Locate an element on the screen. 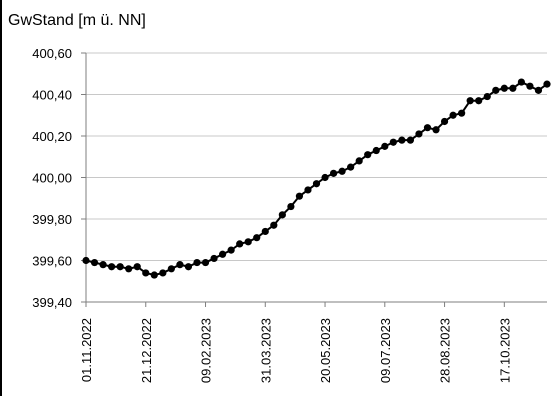  x-tick-label: 28.08.2023 is located at coordinates (445, 350).